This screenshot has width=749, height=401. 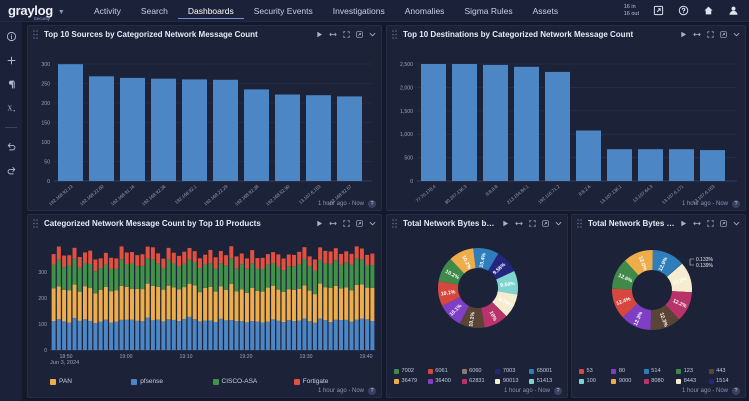 What do you see at coordinates (545, 10) in the screenshot?
I see `nav-item-assets: Assets` at bounding box center [545, 10].